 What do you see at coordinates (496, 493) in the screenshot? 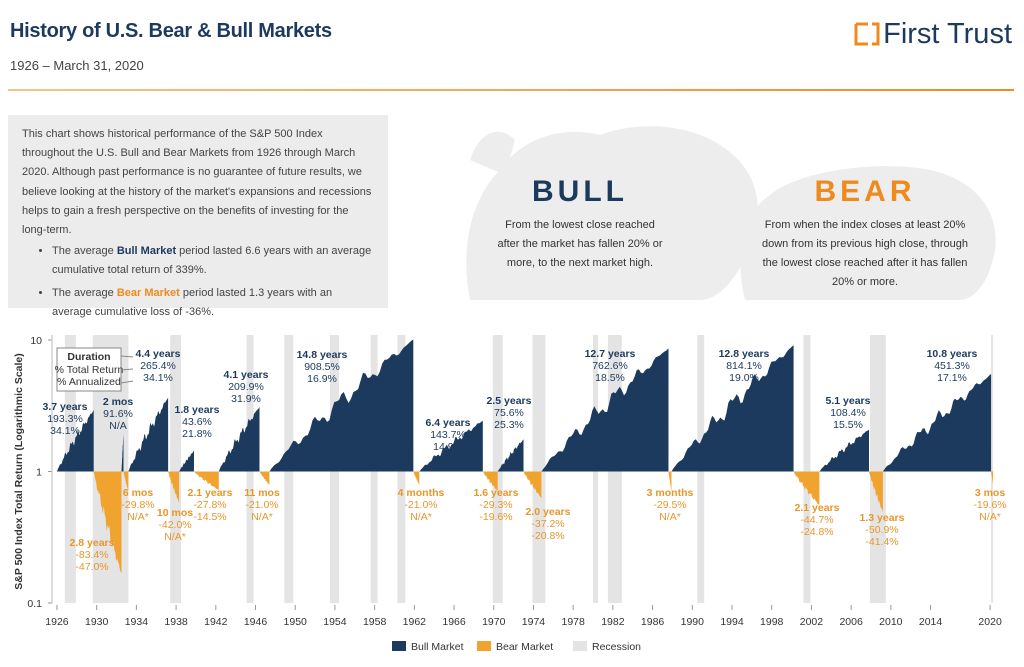
I see `duration-label: 1.6 years` at bounding box center [496, 493].